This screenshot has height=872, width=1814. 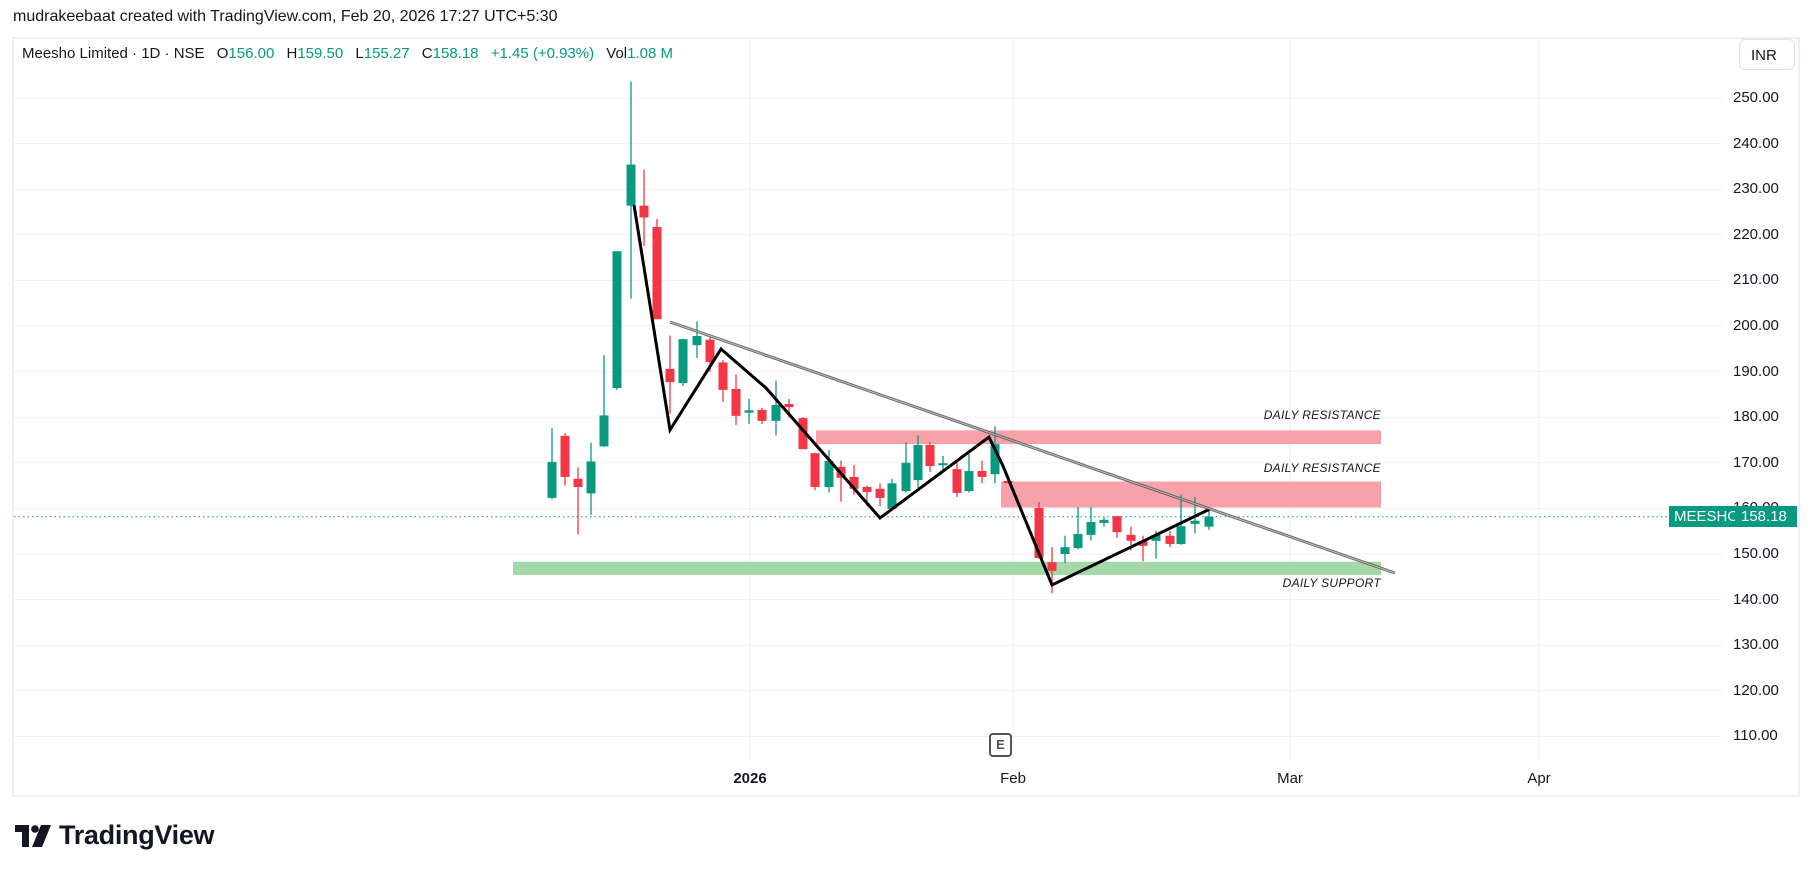 I want to click on descending-trendline-core, so click(x=1032, y=447).